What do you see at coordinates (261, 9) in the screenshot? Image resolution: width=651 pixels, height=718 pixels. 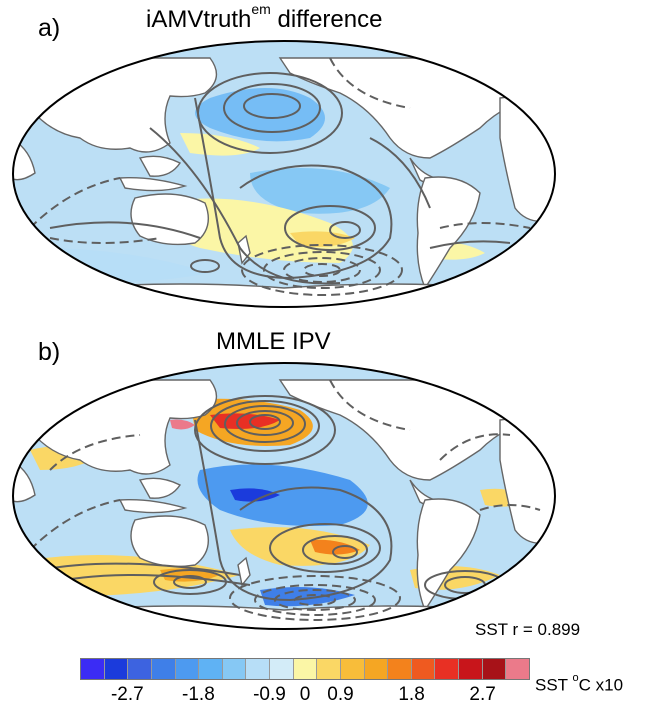 I see `panel-a-title-sup: em` at bounding box center [261, 9].